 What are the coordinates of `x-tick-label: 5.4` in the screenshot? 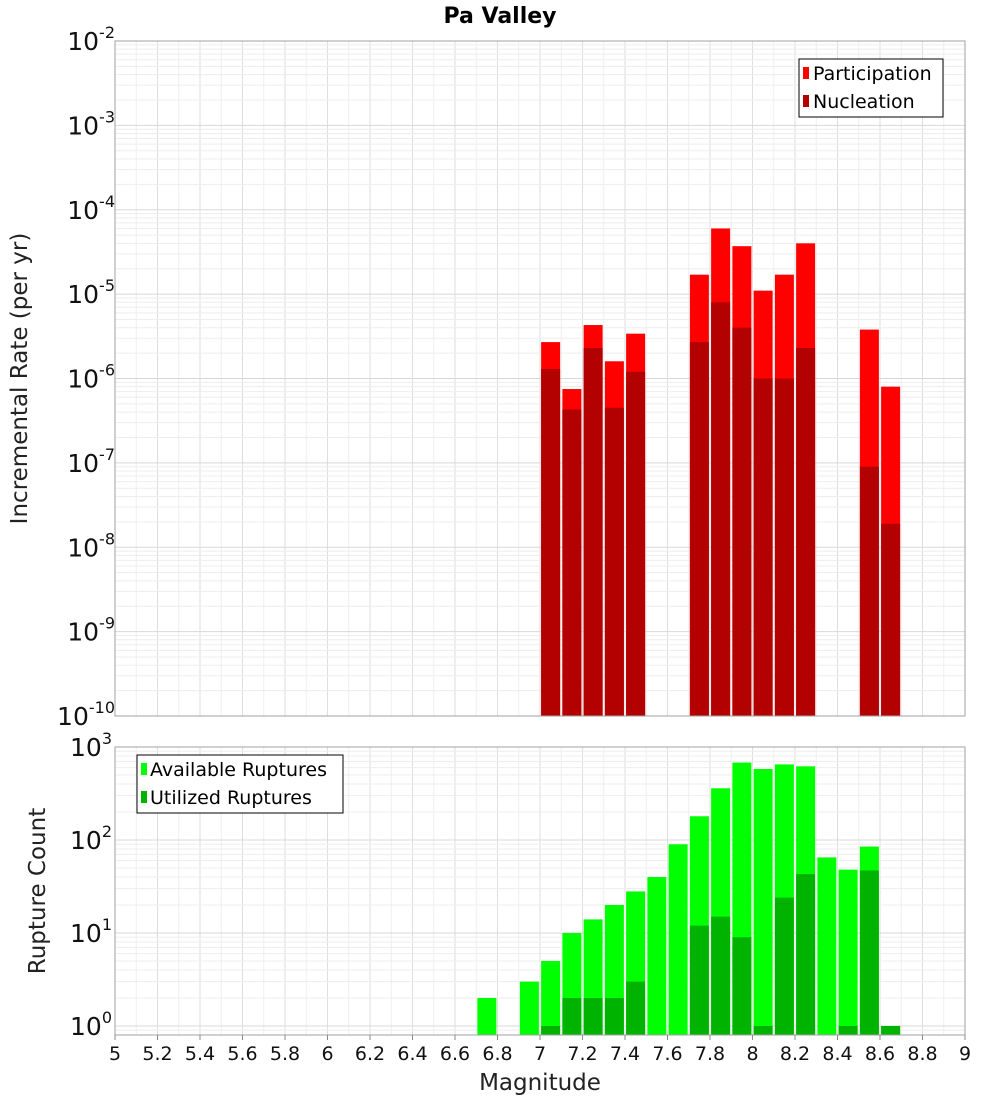 It's located at (200, 1054).